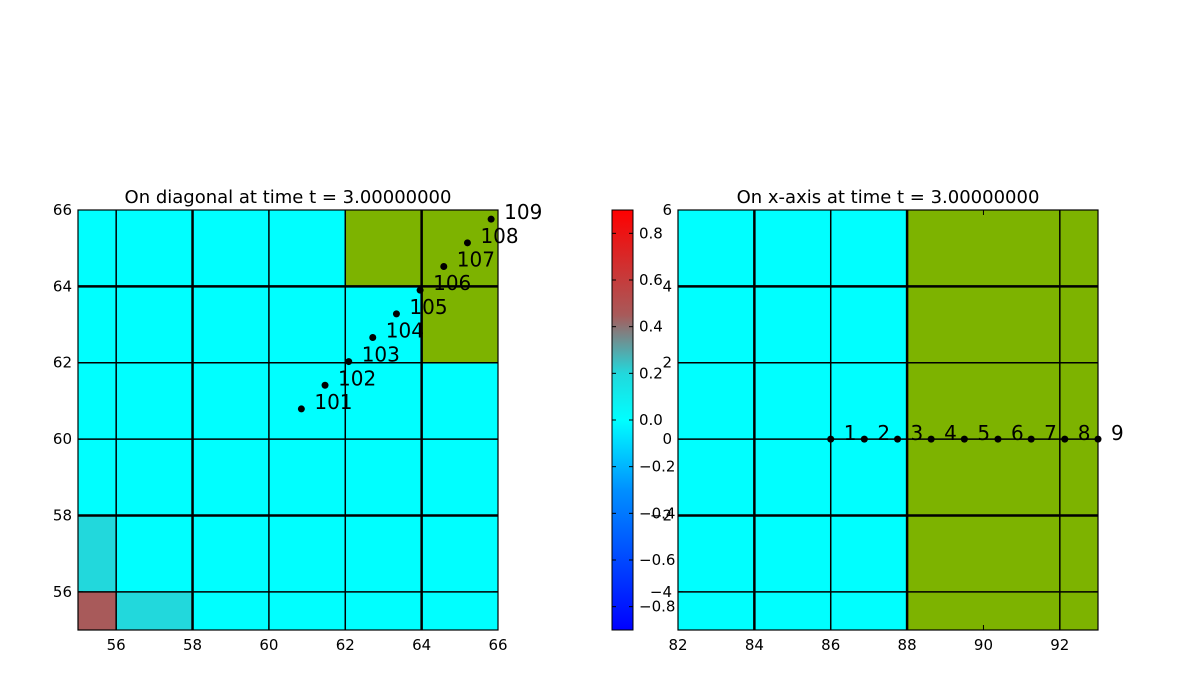 The height and width of the screenshot is (700, 1200). Describe the element at coordinates (661, 515) in the screenshot. I see `x-axis-y-tick-label: −2` at that location.